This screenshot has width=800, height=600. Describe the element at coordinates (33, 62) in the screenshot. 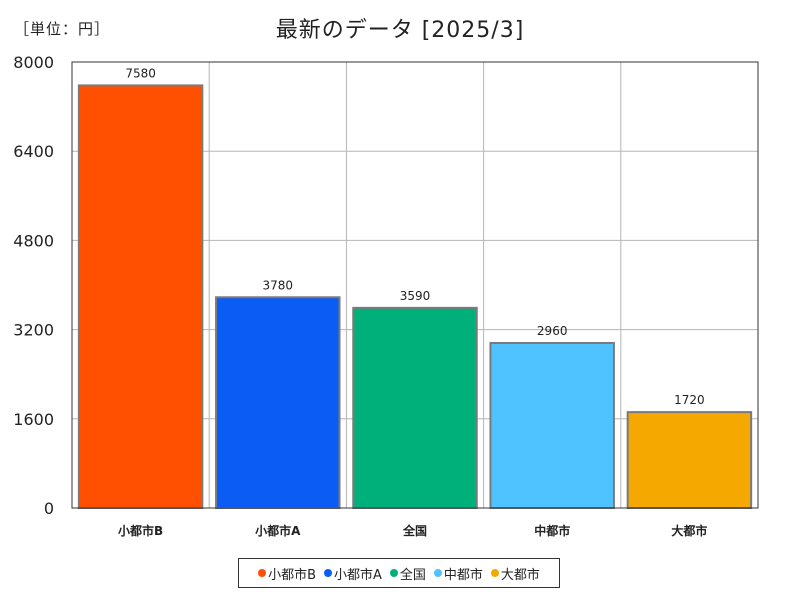

I see `y-tick-label: 8000` at that location.